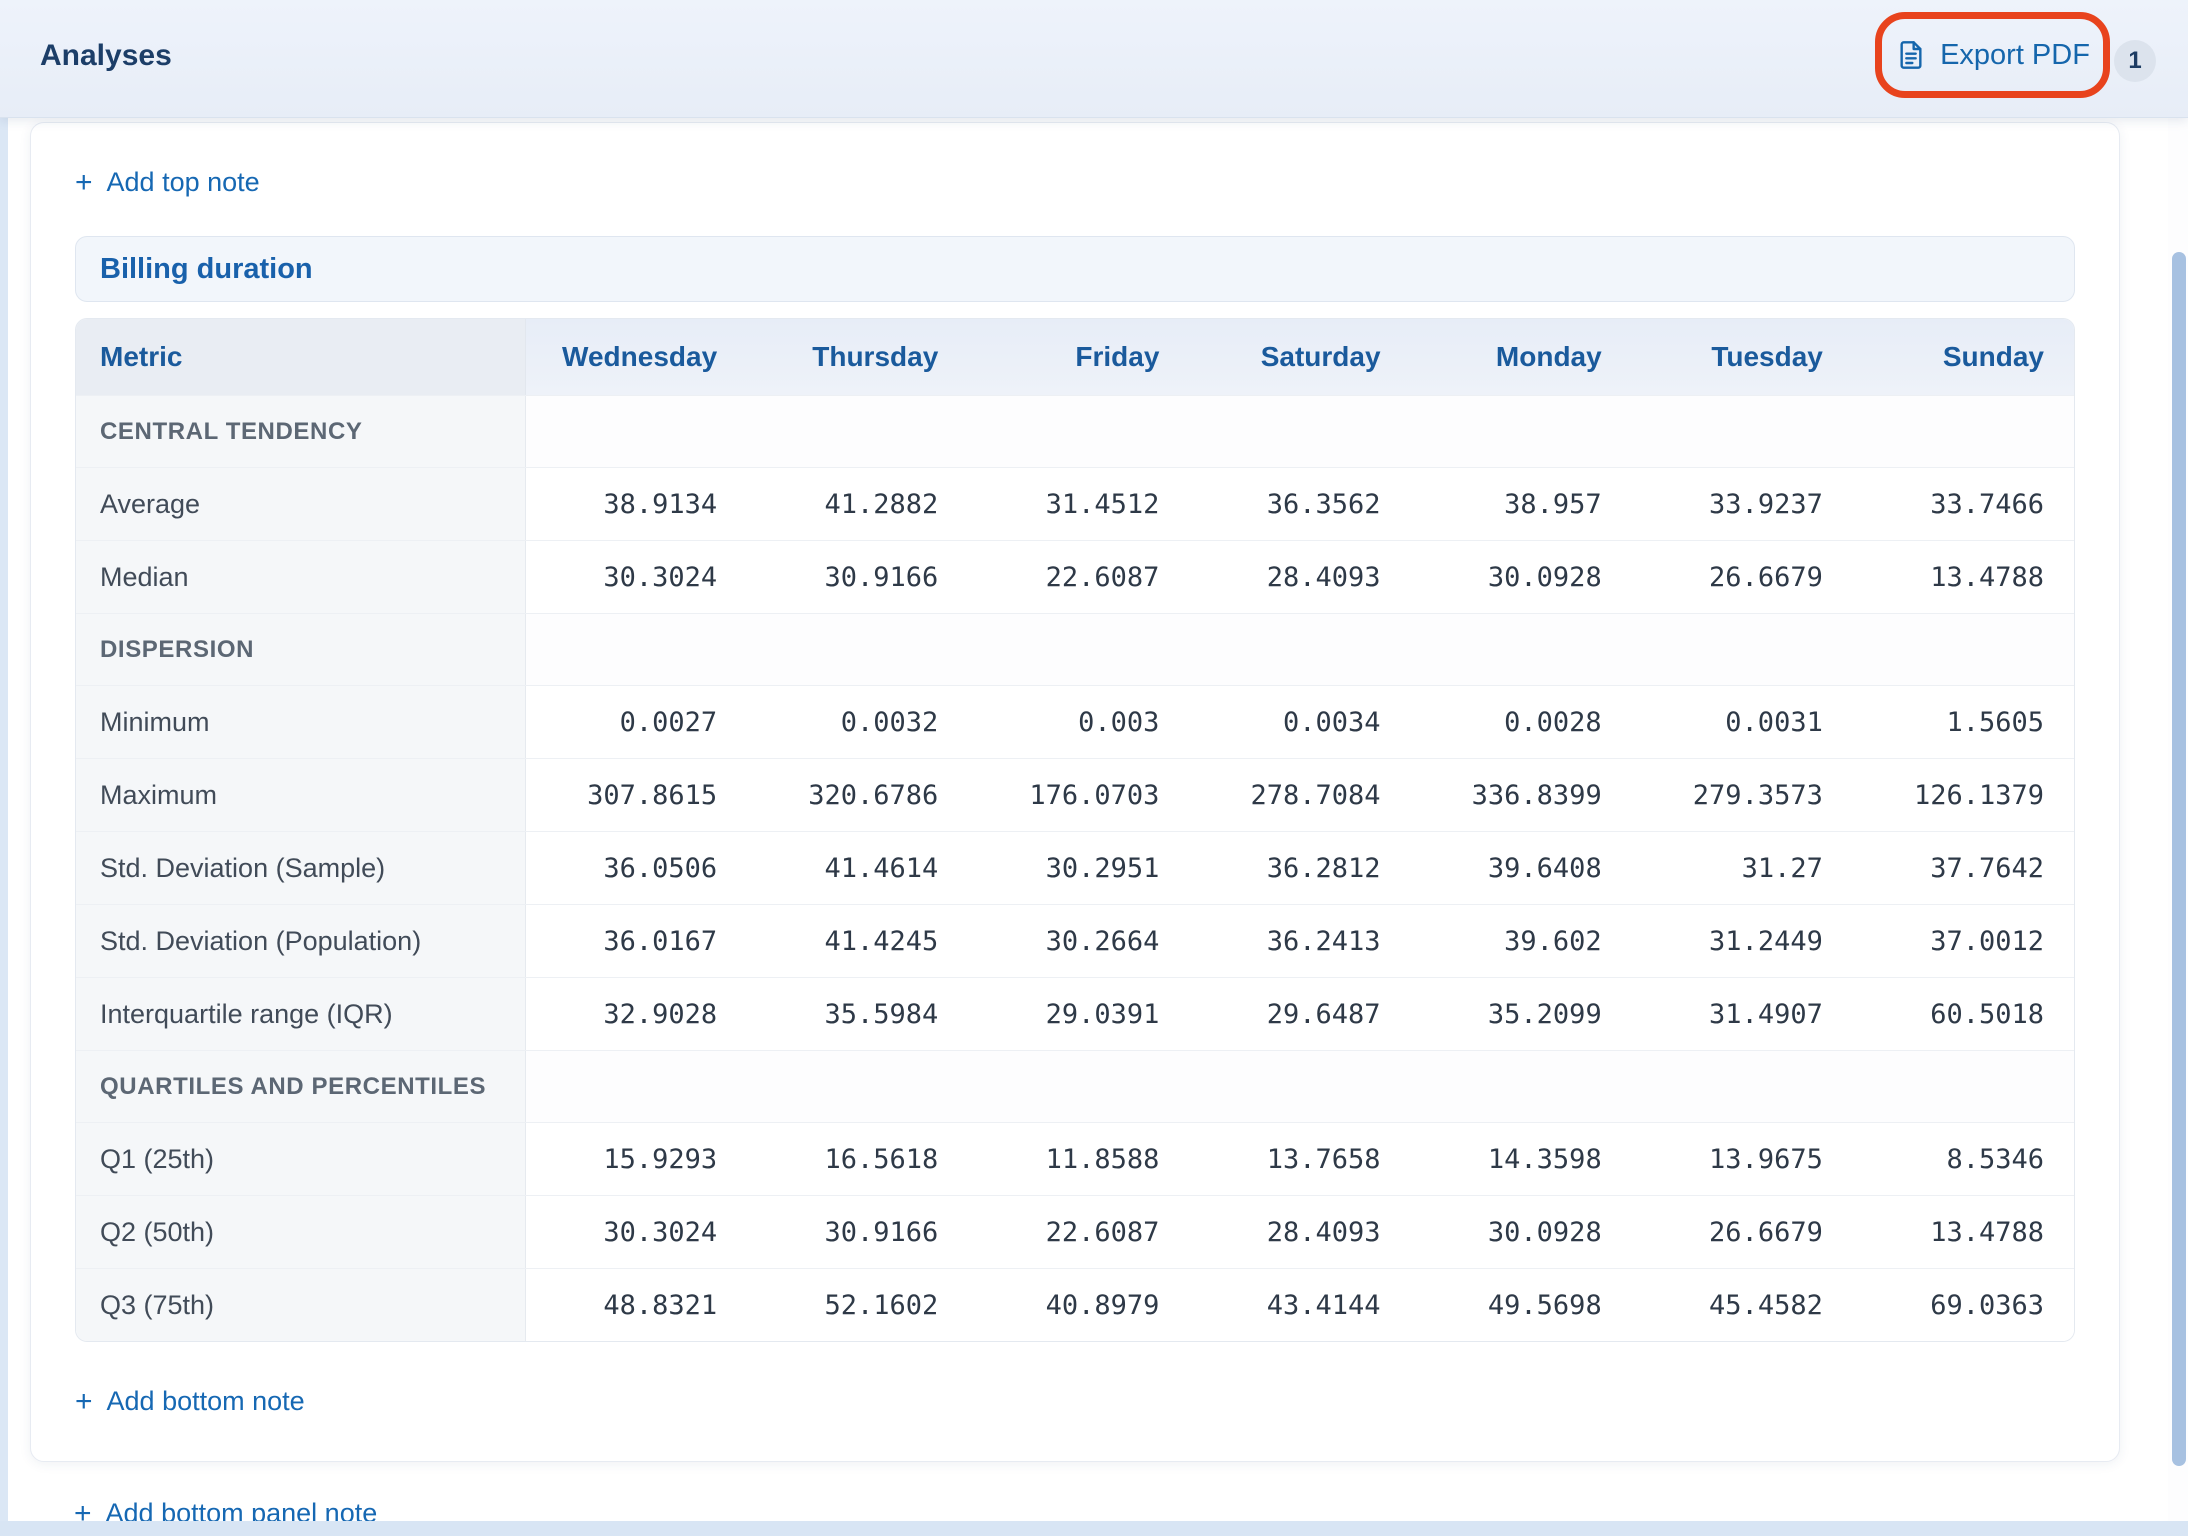 This screenshot has width=2188, height=1536. I want to click on value-cell: 22.6087, so click(1079, 577).